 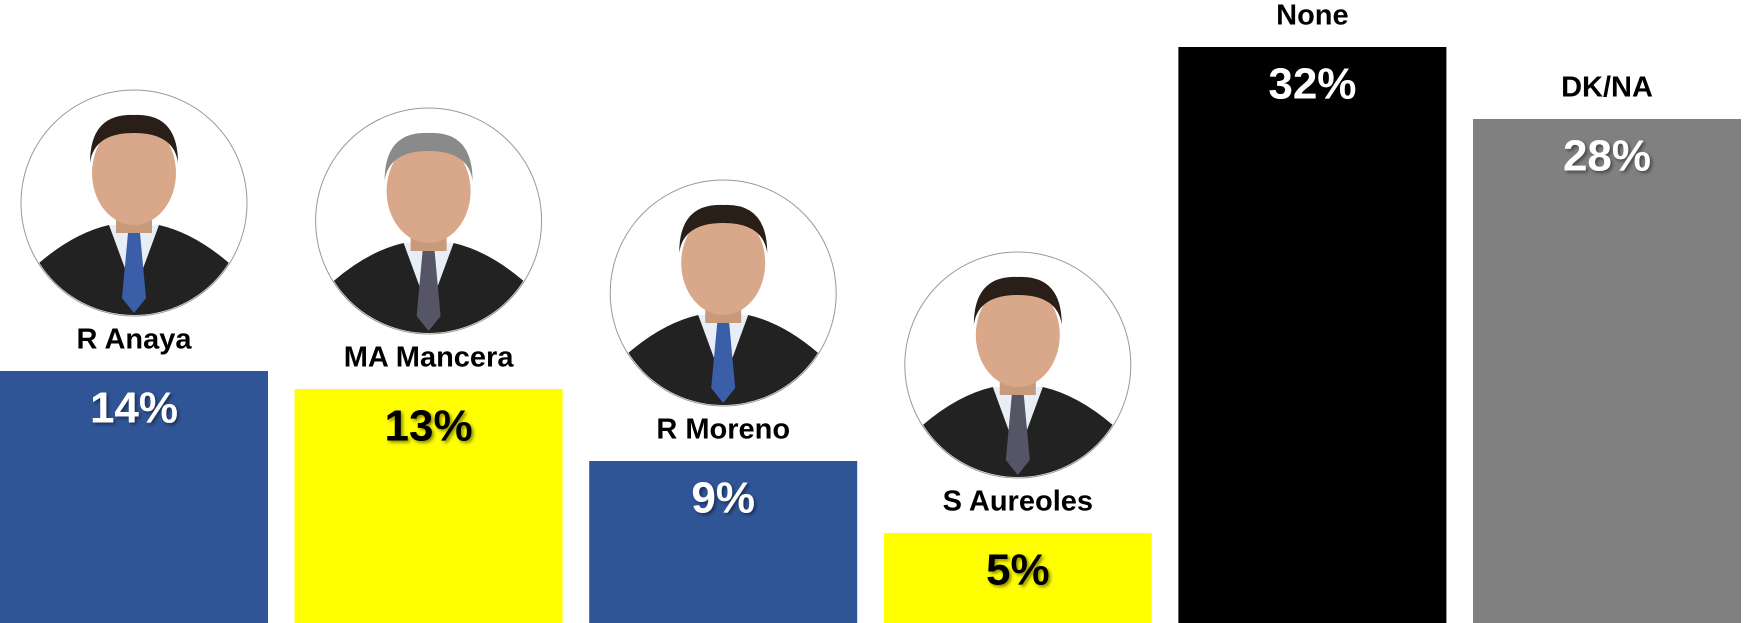 What do you see at coordinates (1607, 88) in the screenshot?
I see `category-label: DK/NA` at bounding box center [1607, 88].